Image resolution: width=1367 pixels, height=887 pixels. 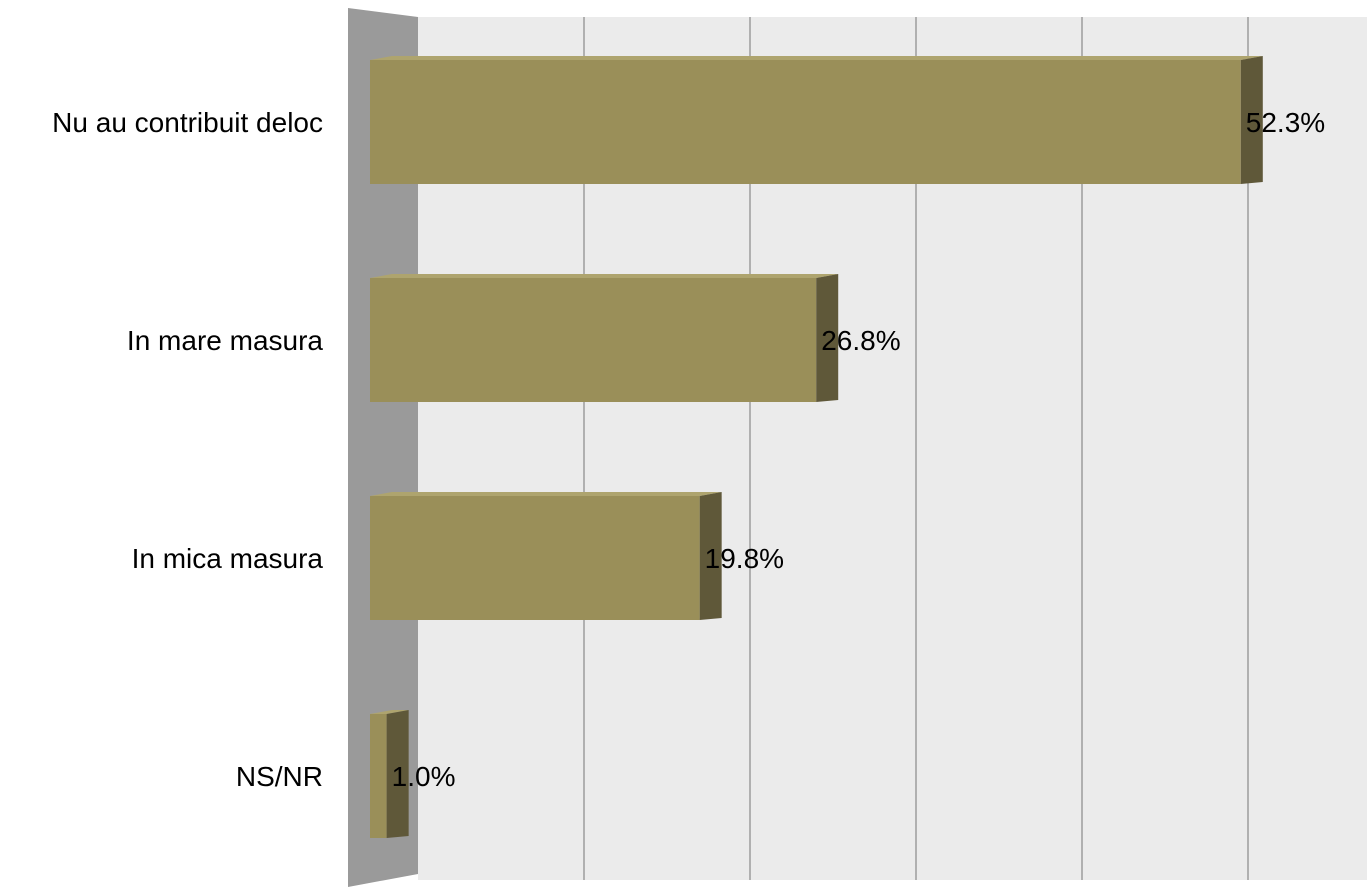 I want to click on left-side-wall, so click(x=383, y=447).